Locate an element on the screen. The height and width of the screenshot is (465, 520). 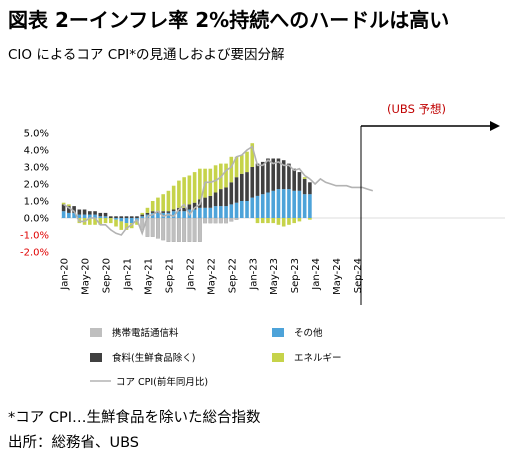
y-tick-label: 3.0% is located at coordinates (36, 168).